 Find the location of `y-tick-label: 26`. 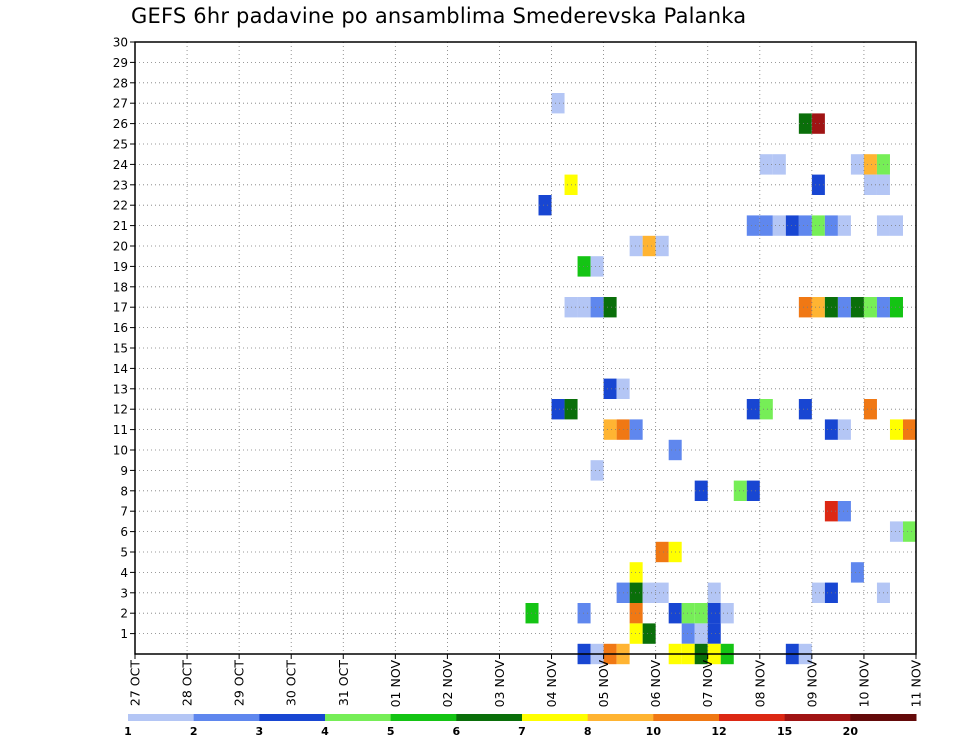

y-tick-label: 26 is located at coordinates (120, 124).